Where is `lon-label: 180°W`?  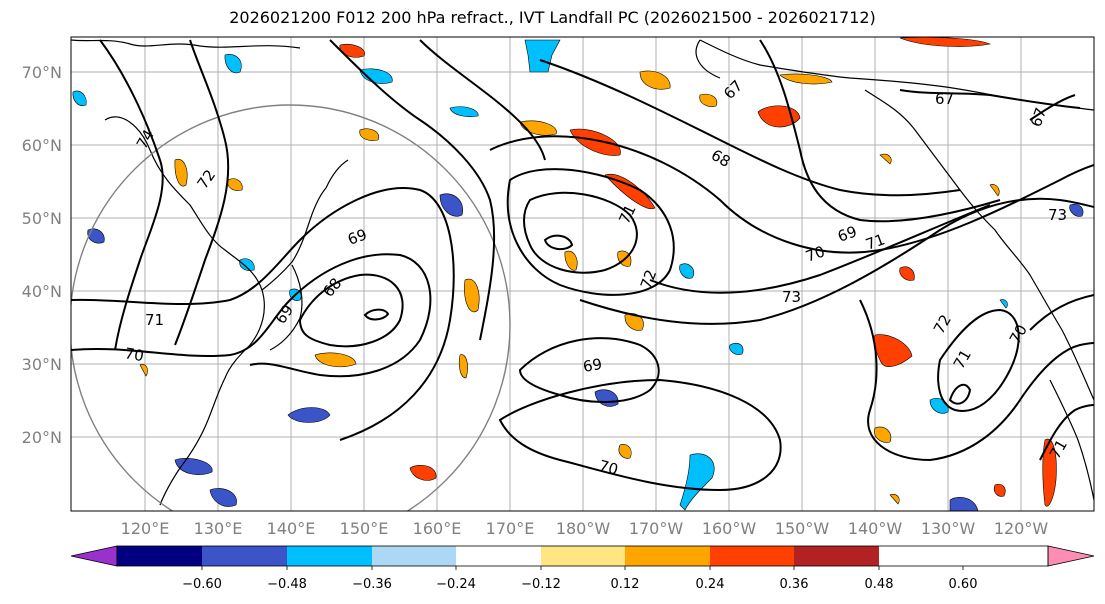 lon-label: 180°W is located at coordinates (583, 528).